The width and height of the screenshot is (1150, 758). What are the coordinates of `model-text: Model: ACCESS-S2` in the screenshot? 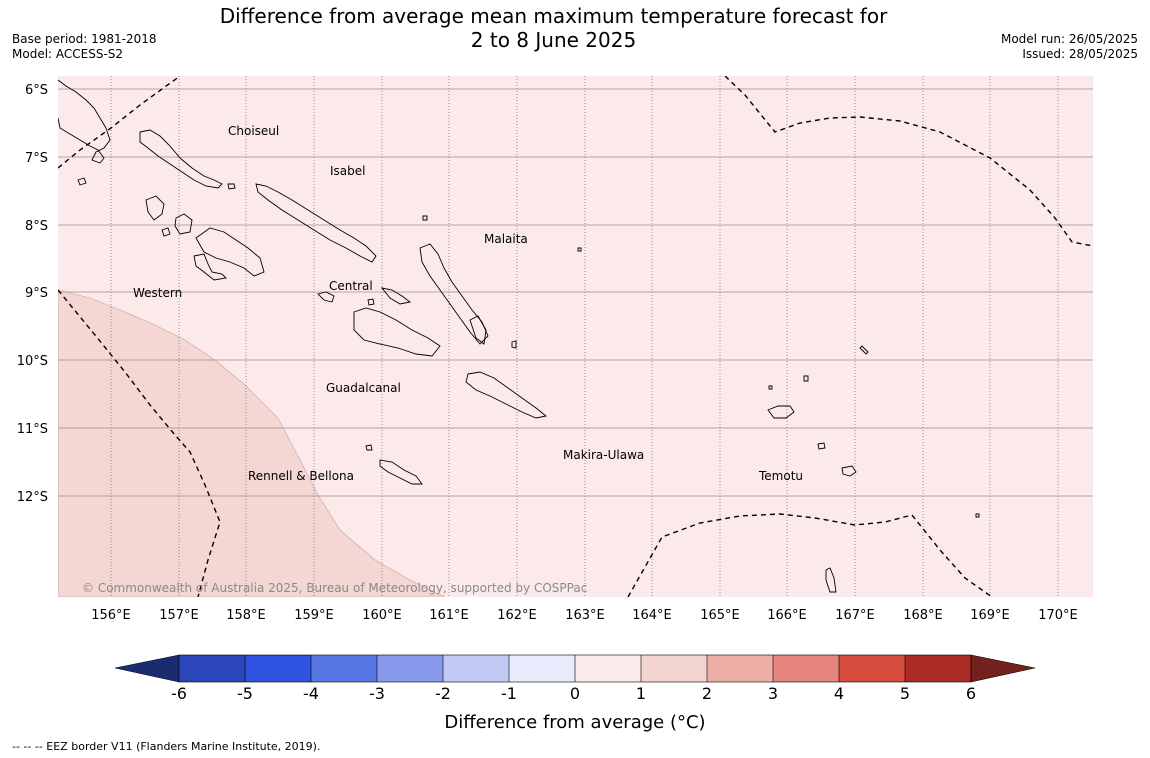 It's located at (68, 54).